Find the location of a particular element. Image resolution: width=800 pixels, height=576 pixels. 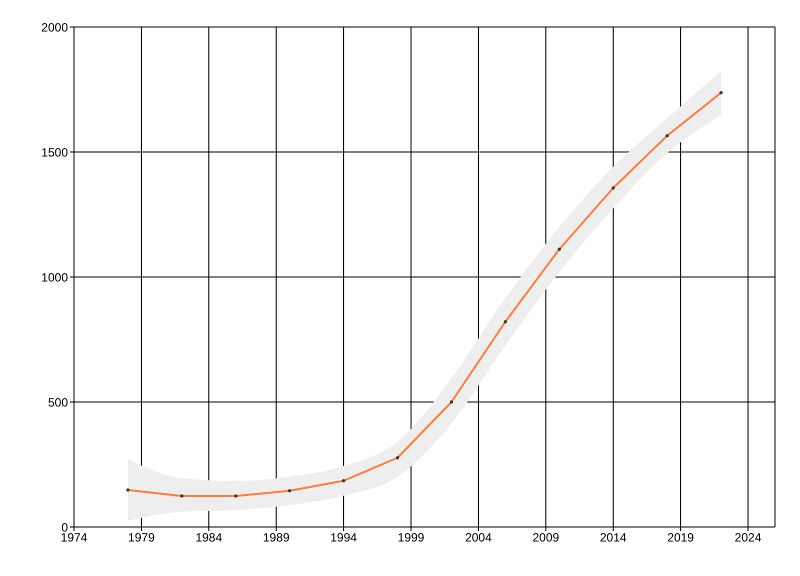

x-tick-label: 2014 is located at coordinates (613, 537).